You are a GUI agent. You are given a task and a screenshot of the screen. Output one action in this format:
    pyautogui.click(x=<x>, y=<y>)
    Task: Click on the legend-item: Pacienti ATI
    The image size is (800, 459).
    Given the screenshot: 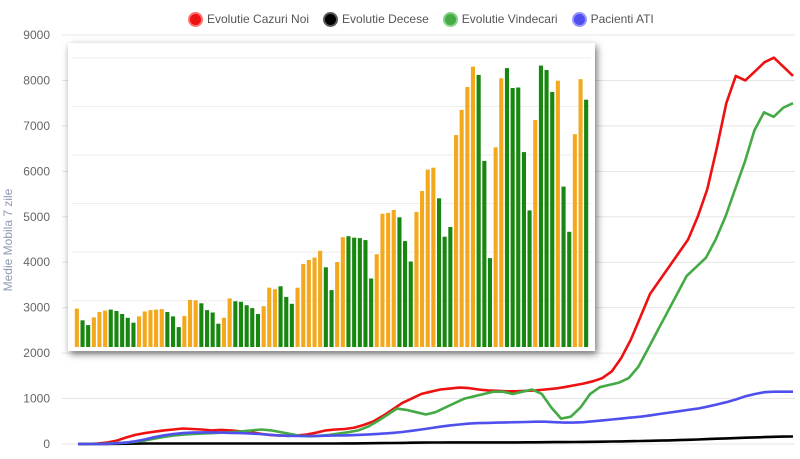 What is the action you would take?
    pyautogui.click(x=612, y=19)
    